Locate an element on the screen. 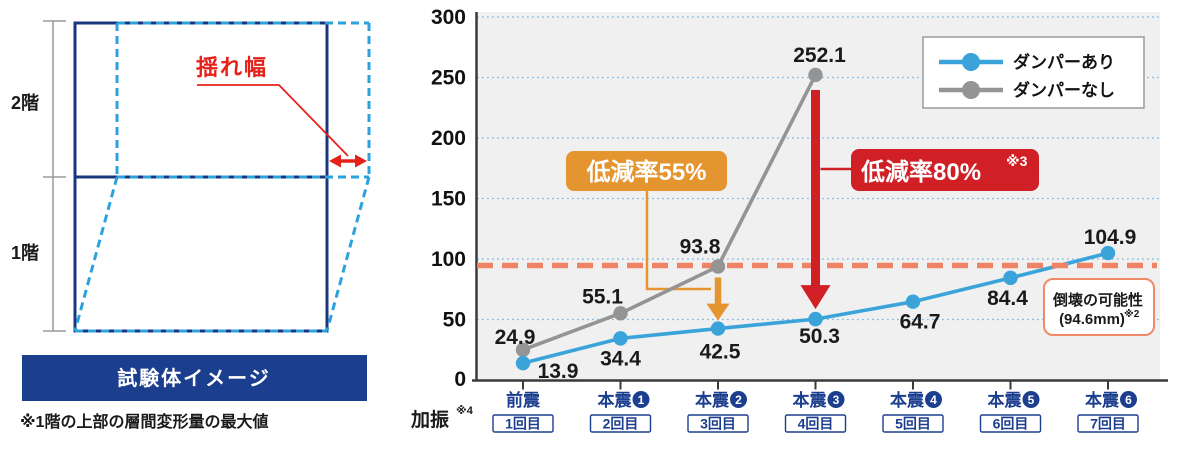 The height and width of the screenshot is (464, 1180). reduction-80-arrow is located at coordinates (815, 199).